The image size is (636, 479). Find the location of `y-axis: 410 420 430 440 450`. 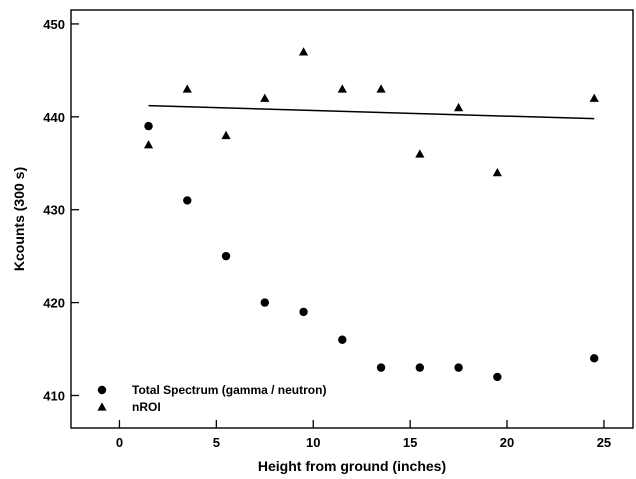

y-axis: 410 420 430 440 450 is located at coordinates (61, 210).